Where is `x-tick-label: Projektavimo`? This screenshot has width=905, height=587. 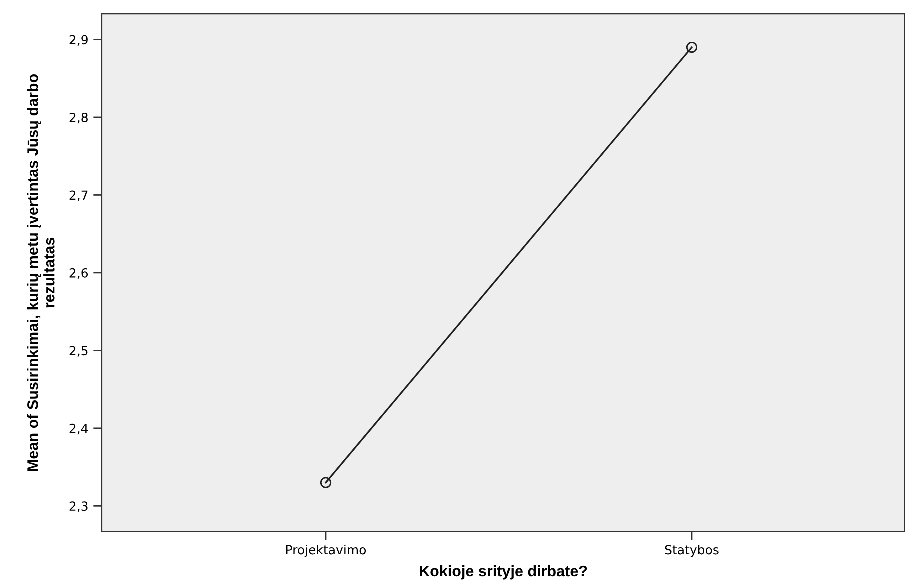 x-tick-label: Projektavimo is located at coordinates (326, 551).